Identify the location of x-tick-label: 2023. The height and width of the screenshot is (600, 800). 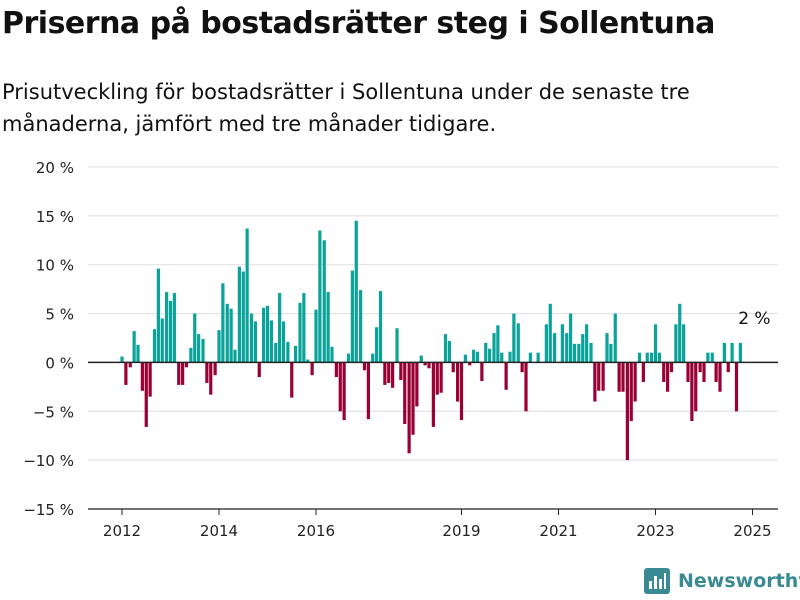
(655, 531).